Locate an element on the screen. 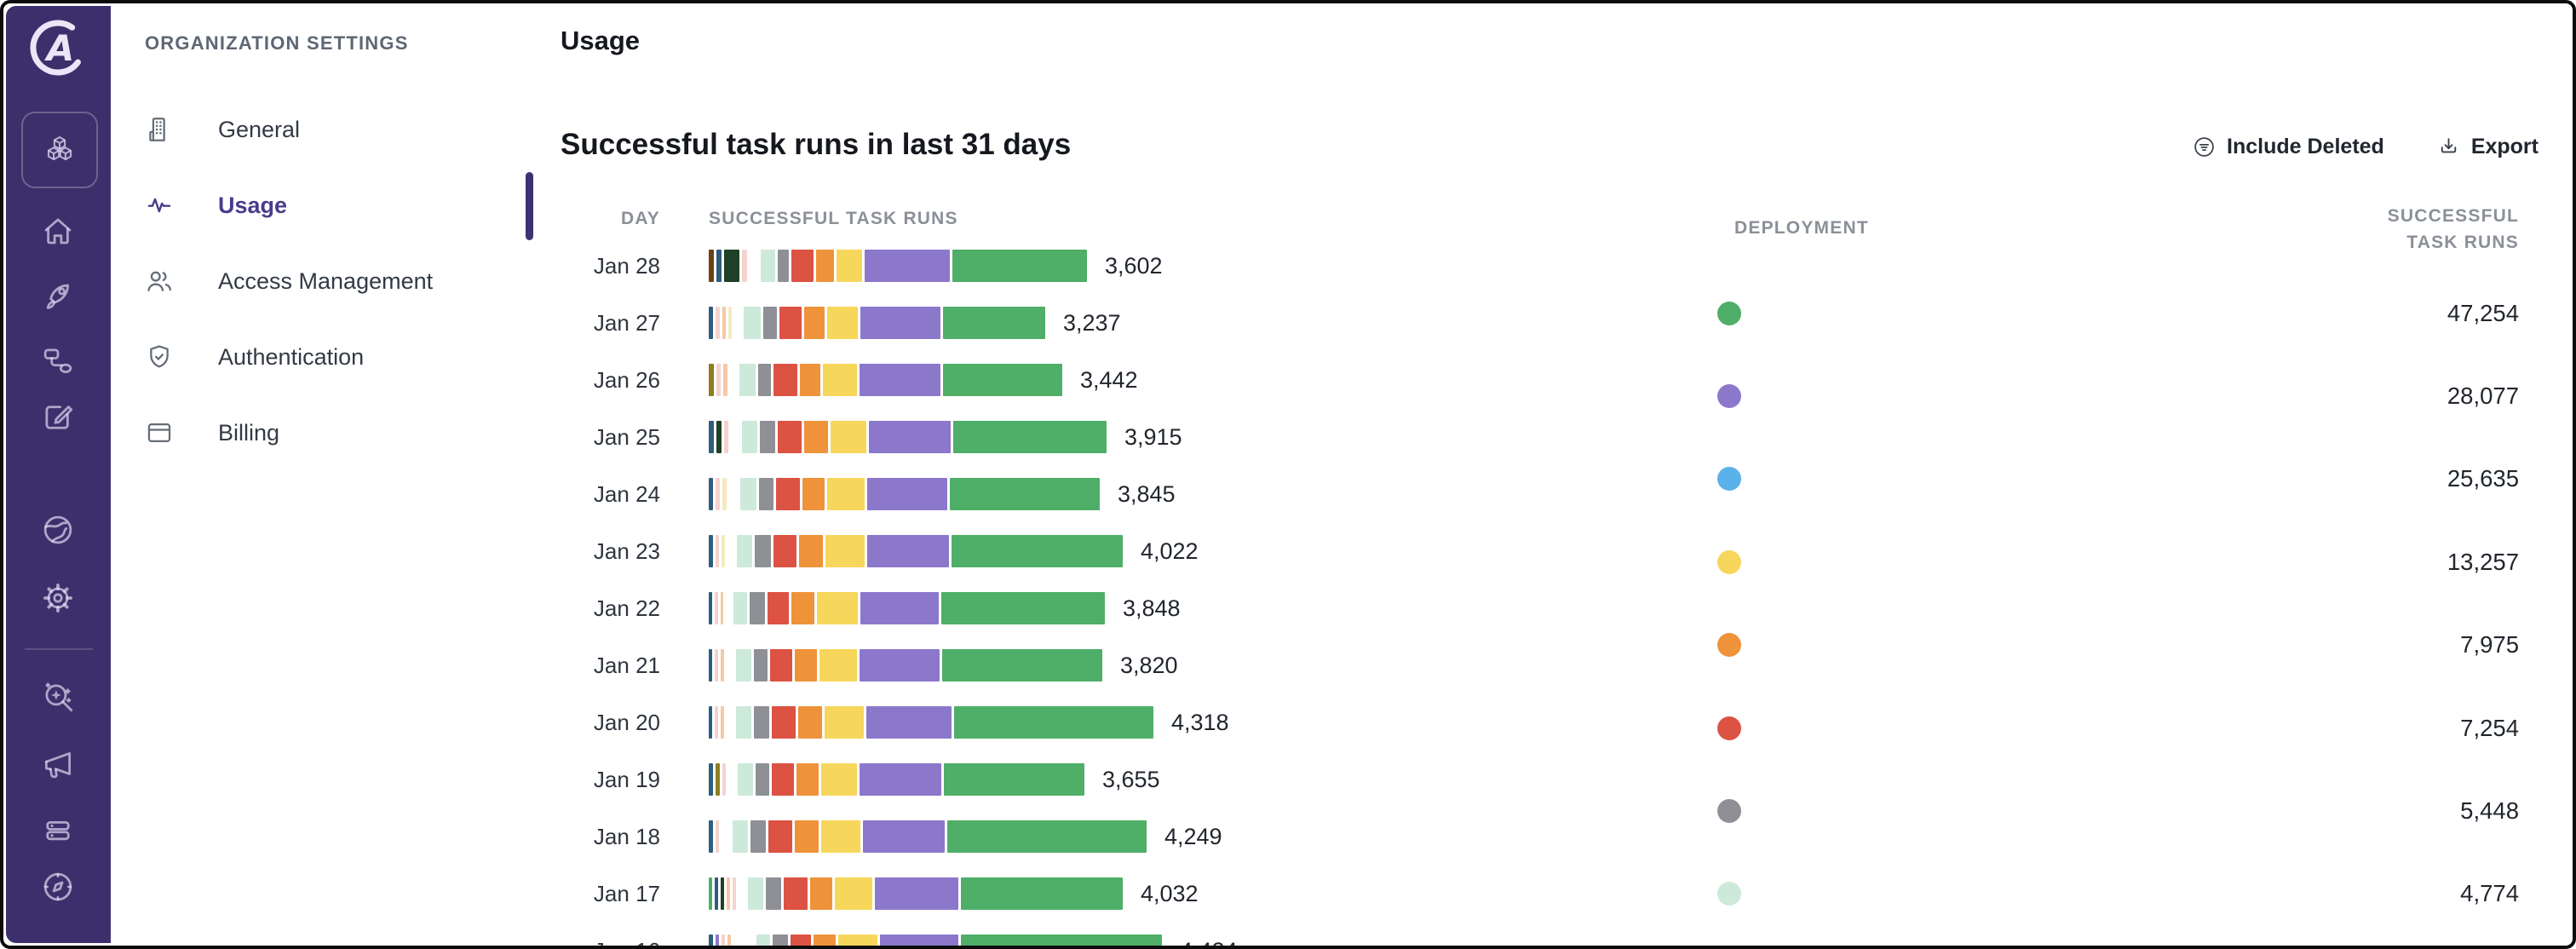 This screenshot has width=2576, height=949. export-button: Export is located at coordinates (2488, 147).